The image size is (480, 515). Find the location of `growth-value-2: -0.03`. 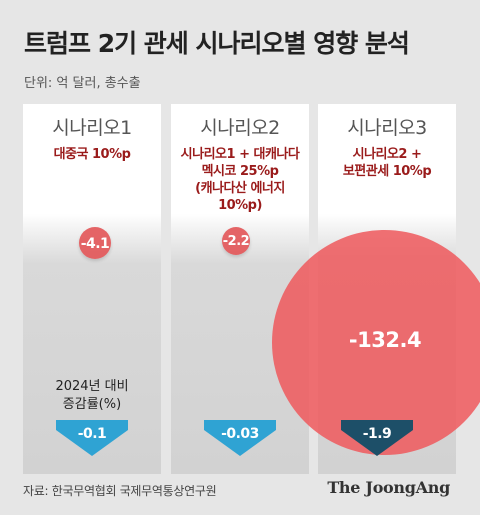

growth-value-2: -0.03 is located at coordinates (240, 434).